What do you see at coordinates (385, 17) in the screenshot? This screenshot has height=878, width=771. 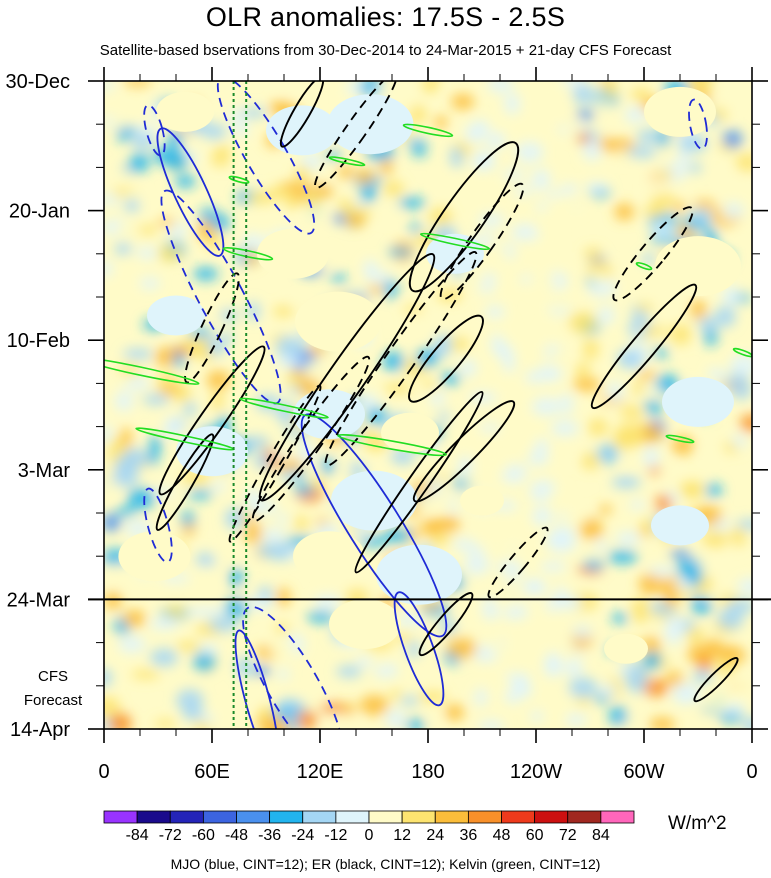 I see `chart-title: OLR anomalies: 17.5S - 2.5S` at bounding box center [385, 17].